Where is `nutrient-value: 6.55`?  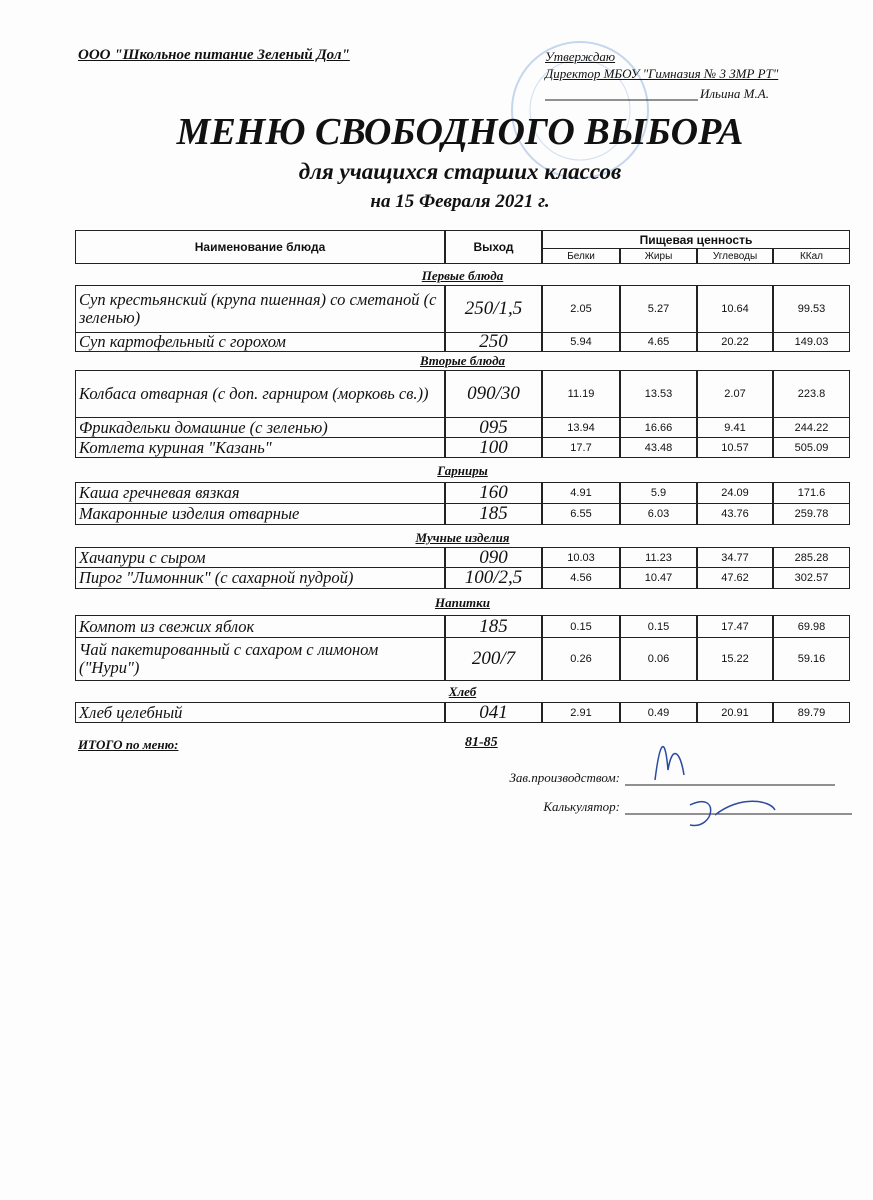 nutrient-value: 6.55 is located at coordinates (581, 514).